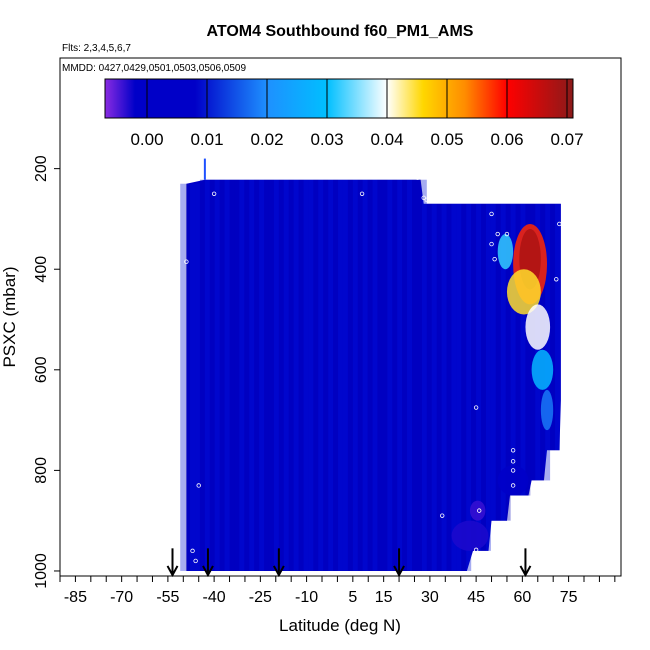 The width and height of the screenshot is (650, 650). I want to click on x-tick-label: 75, so click(569, 597).